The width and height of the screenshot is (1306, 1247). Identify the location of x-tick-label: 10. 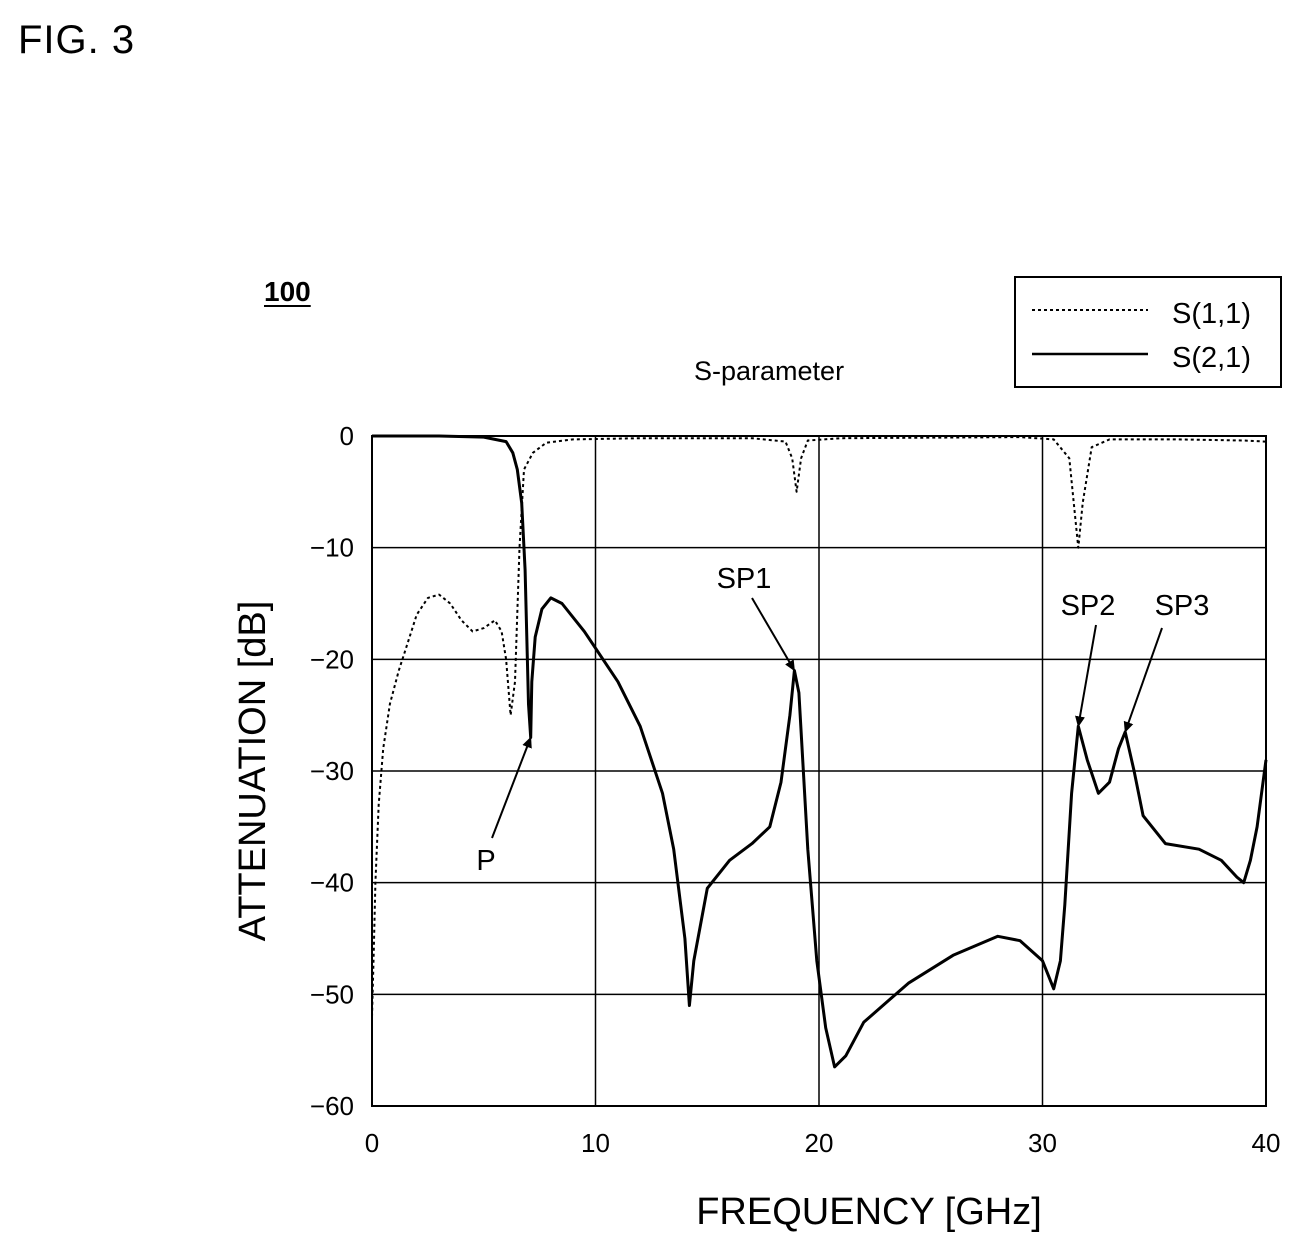
(595, 1143).